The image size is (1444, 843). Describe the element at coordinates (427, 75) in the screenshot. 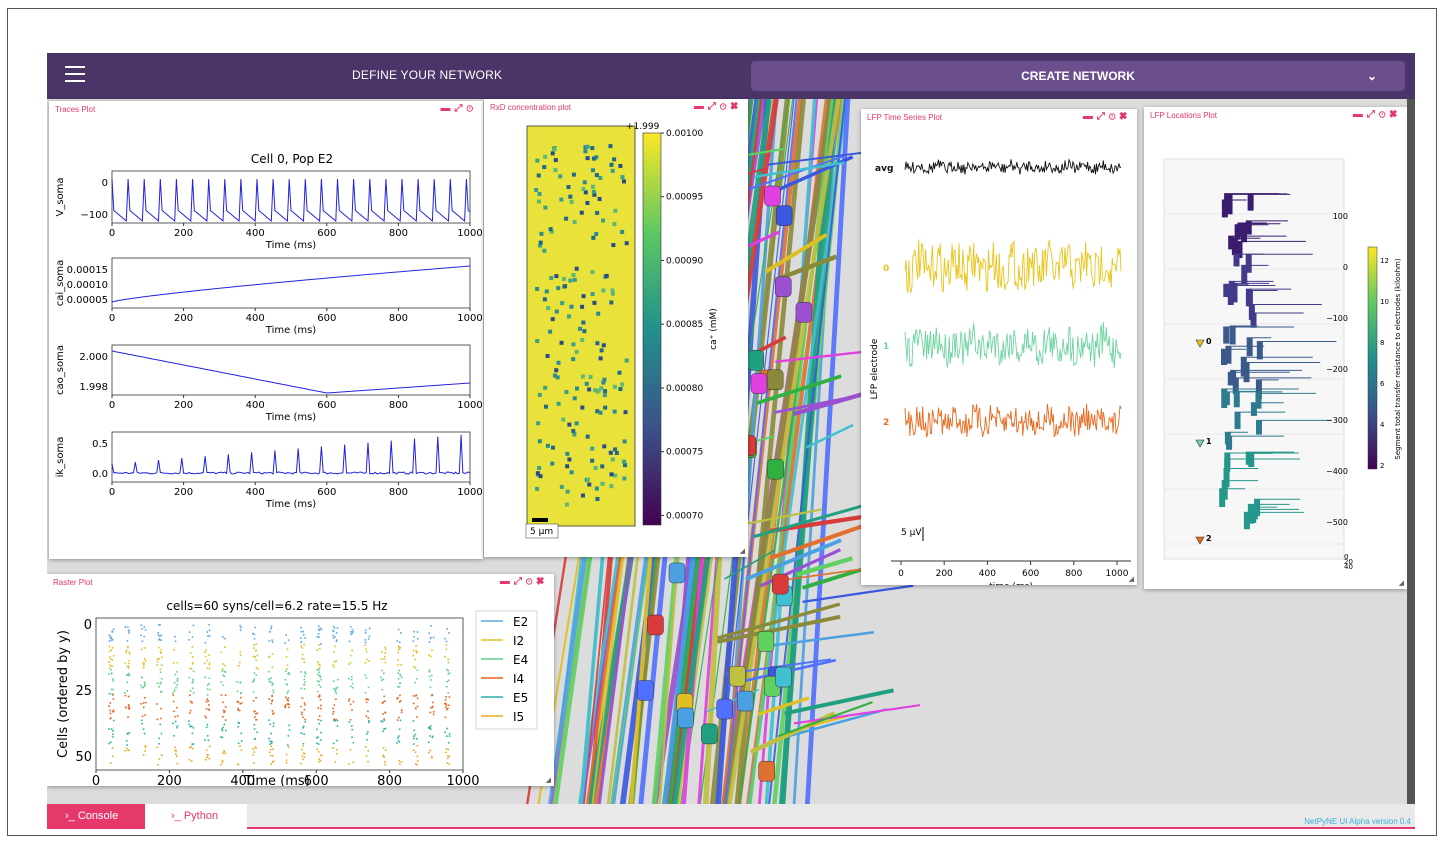

I see `define-network-tab: DEFINE YOUR NETWORK` at that location.